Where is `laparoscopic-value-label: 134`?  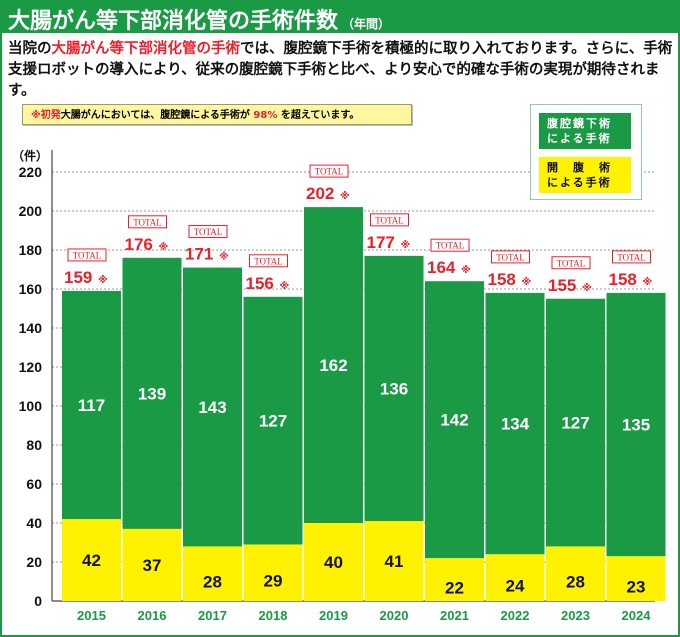 laparoscopic-value-label: 134 is located at coordinates (515, 424).